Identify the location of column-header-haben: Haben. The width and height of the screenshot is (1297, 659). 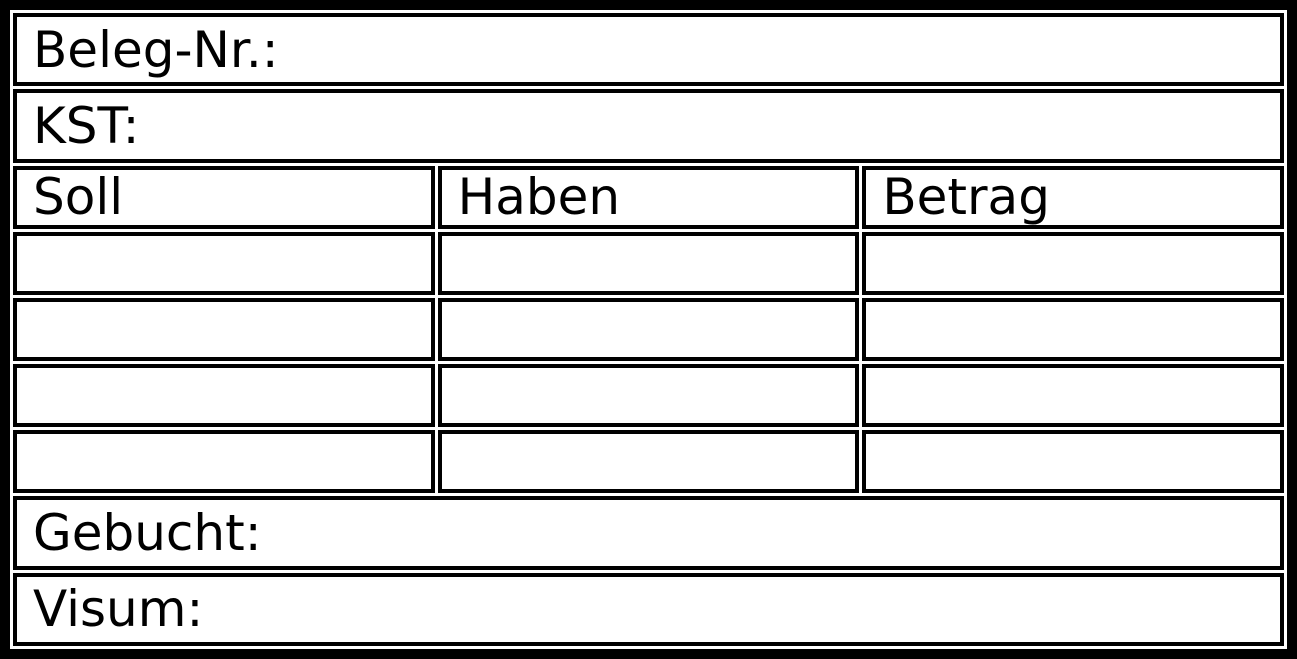
(648, 197).